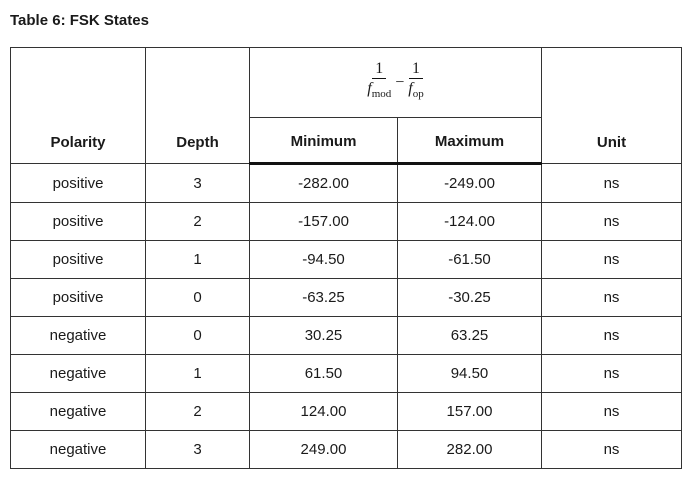 This screenshot has width=689, height=481. What do you see at coordinates (323, 335) in the screenshot?
I see `table-cell: 30.25` at bounding box center [323, 335].